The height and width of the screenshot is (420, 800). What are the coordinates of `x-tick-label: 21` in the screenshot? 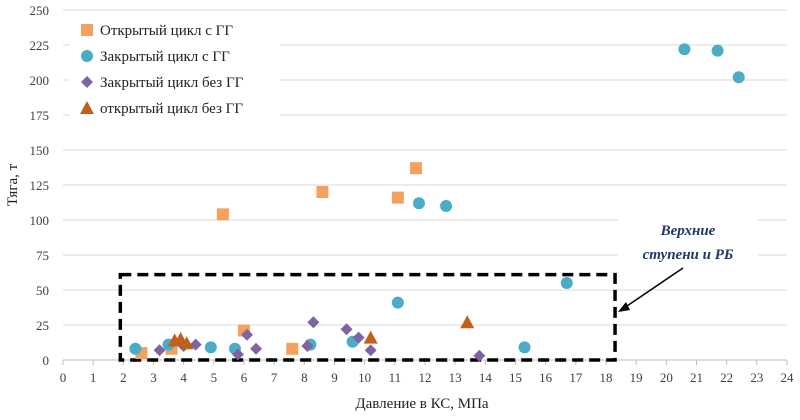 It's located at (696, 377).